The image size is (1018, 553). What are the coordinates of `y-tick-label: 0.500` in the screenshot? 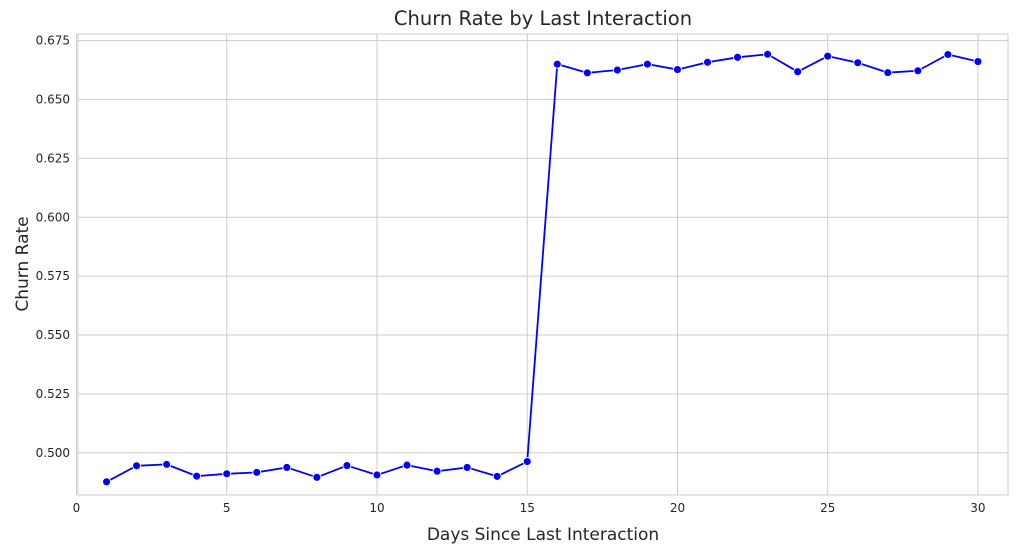 It's located at (53, 453).